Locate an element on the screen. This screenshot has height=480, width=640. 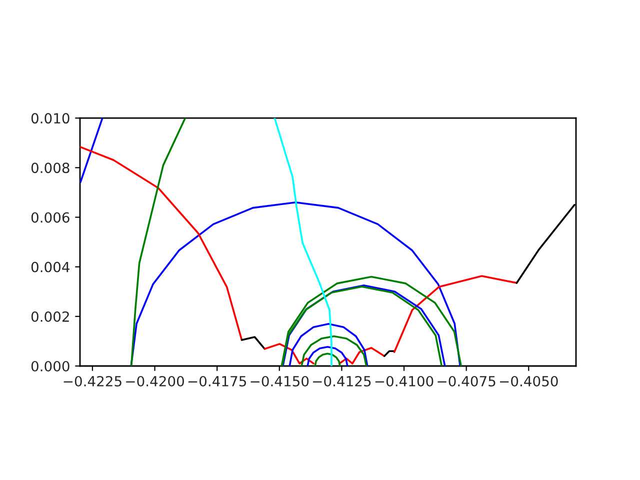
y-tick-label: 0.010 is located at coordinates (50, 118).